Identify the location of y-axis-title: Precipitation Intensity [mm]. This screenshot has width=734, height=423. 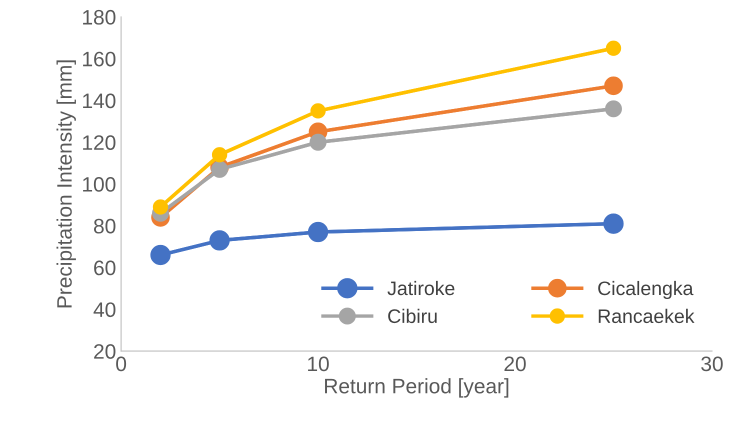
(66, 184).